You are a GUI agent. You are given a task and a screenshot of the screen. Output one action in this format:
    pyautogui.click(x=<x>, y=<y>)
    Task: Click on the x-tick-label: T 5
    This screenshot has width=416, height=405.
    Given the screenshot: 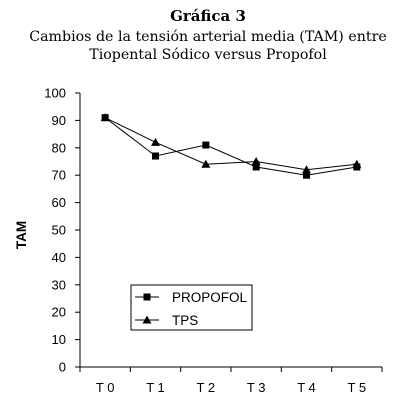 What is the action you would take?
    pyautogui.click(x=357, y=387)
    